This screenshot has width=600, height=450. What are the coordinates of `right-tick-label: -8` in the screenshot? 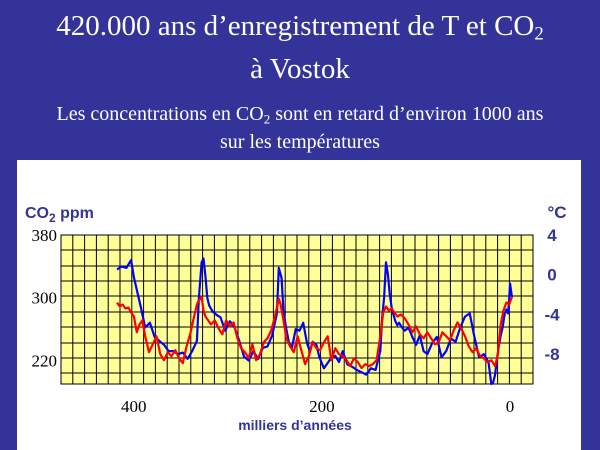 It's located at (551, 354).